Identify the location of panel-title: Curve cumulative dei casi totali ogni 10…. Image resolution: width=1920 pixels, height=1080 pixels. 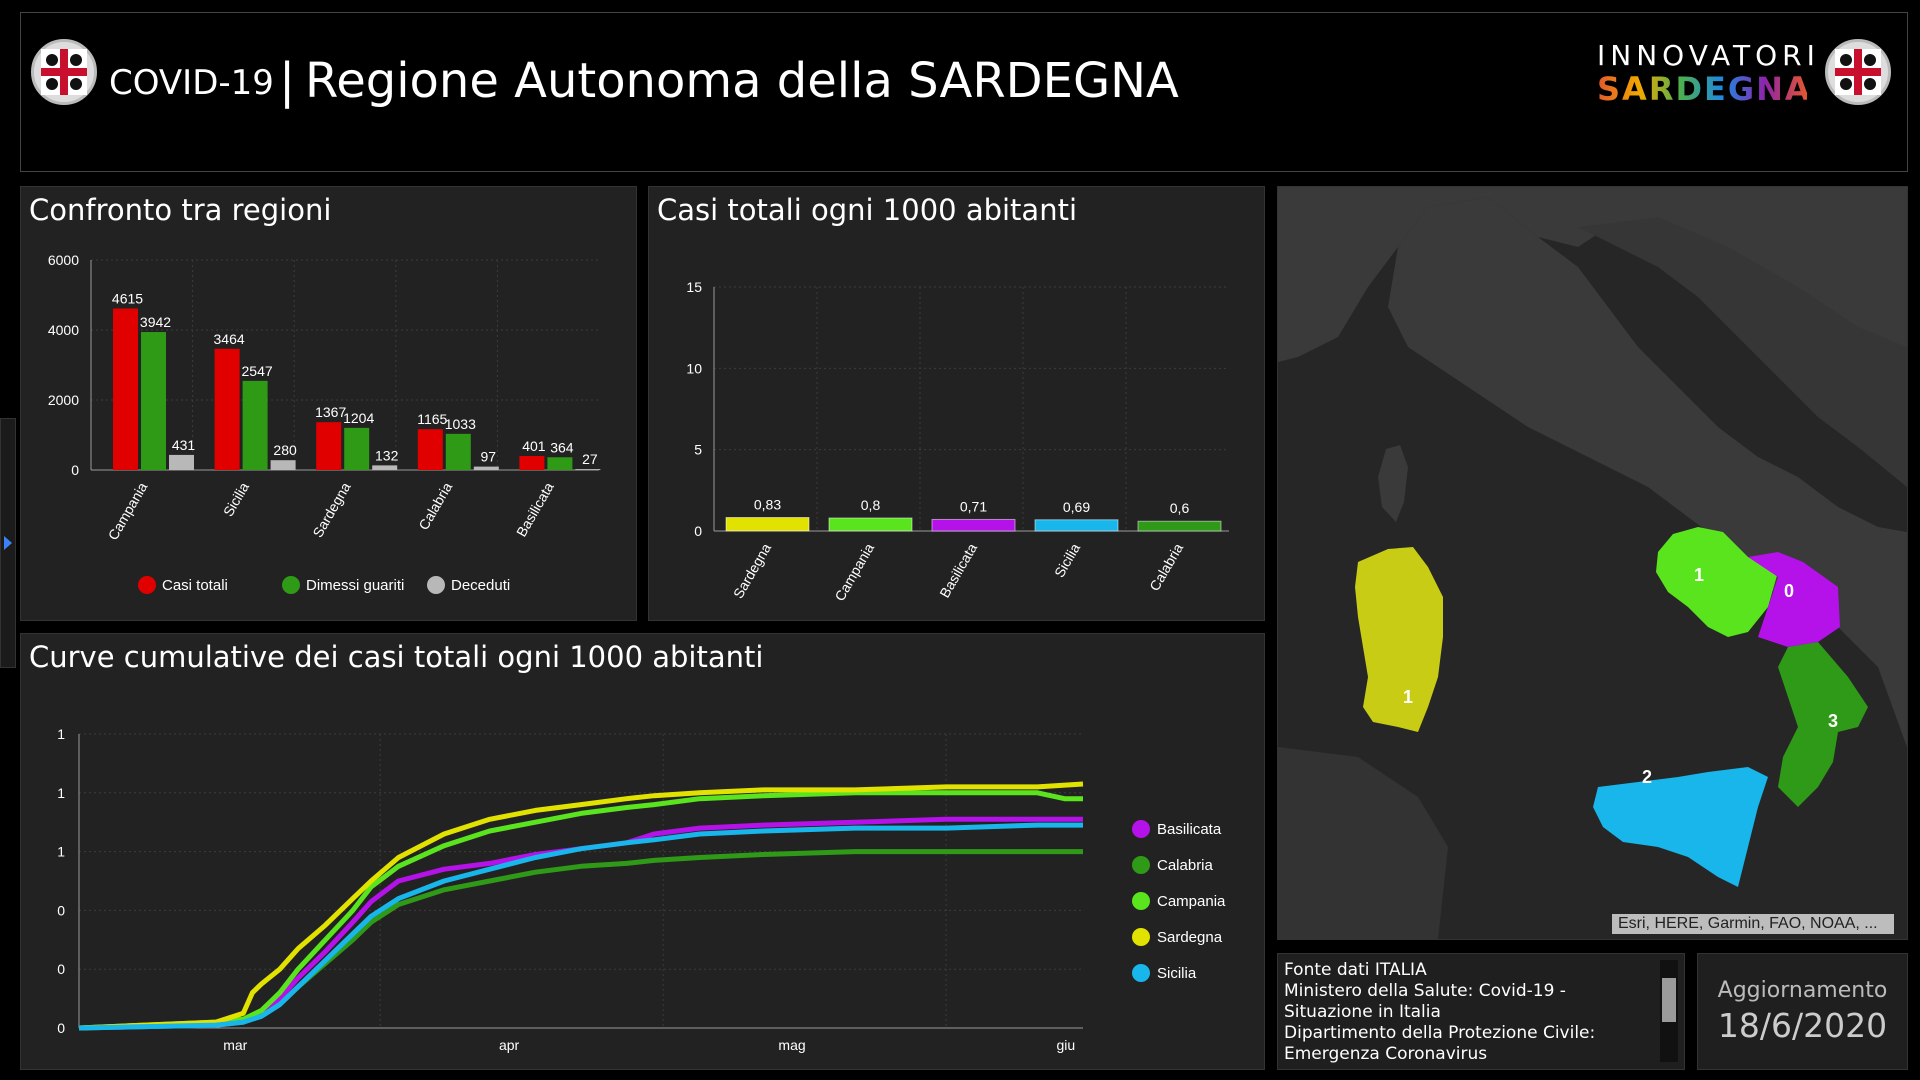
(396, 657).